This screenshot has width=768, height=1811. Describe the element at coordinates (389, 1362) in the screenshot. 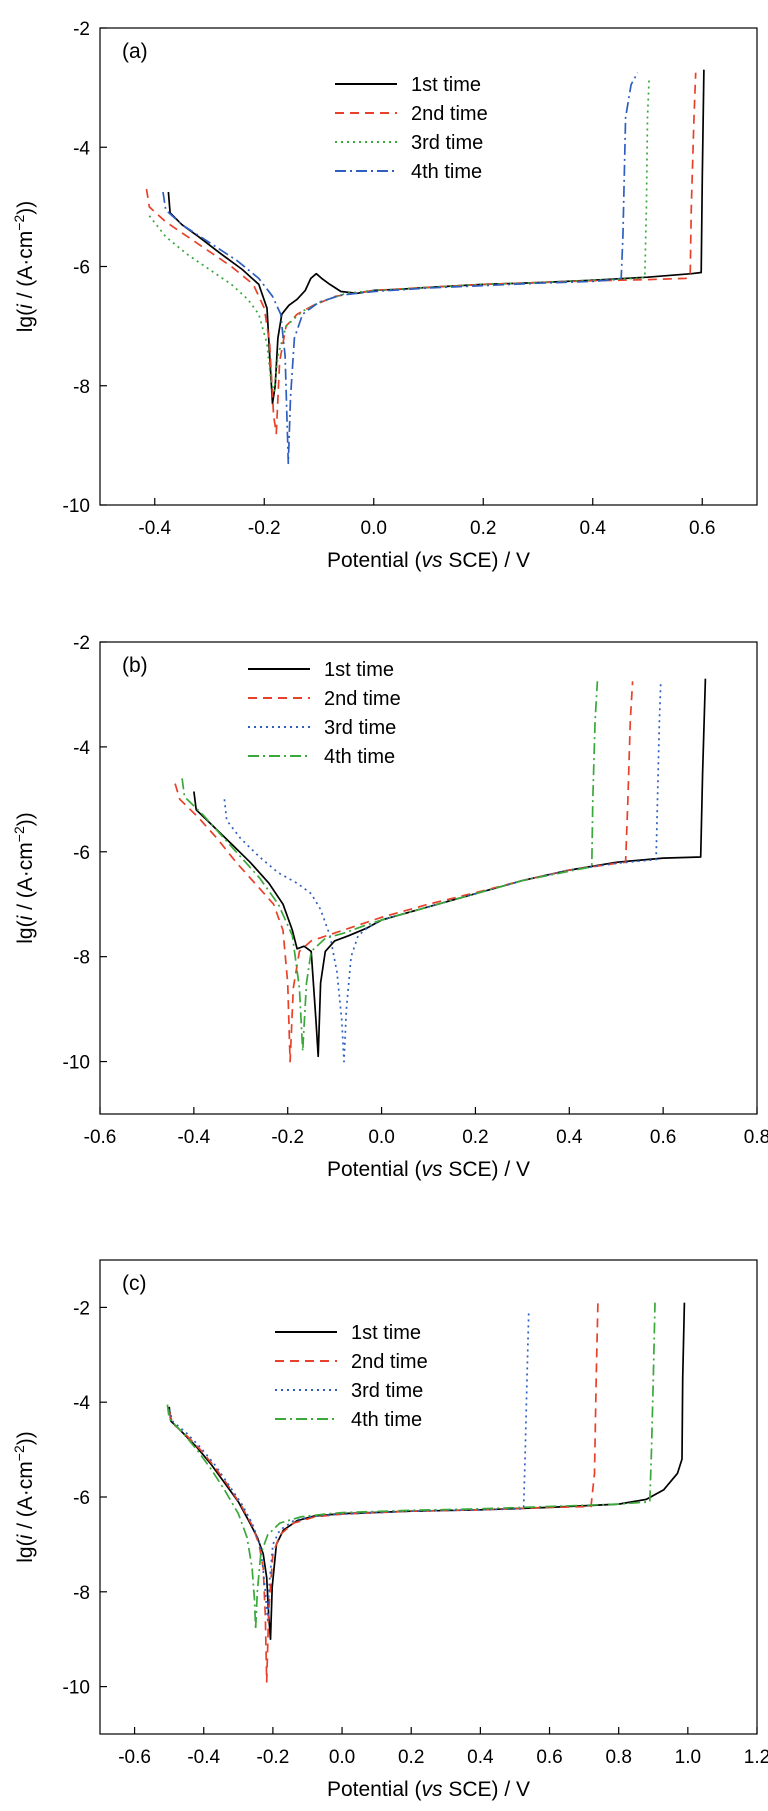

I see `chart-2-legend-label-2: 2nd time` at that location.